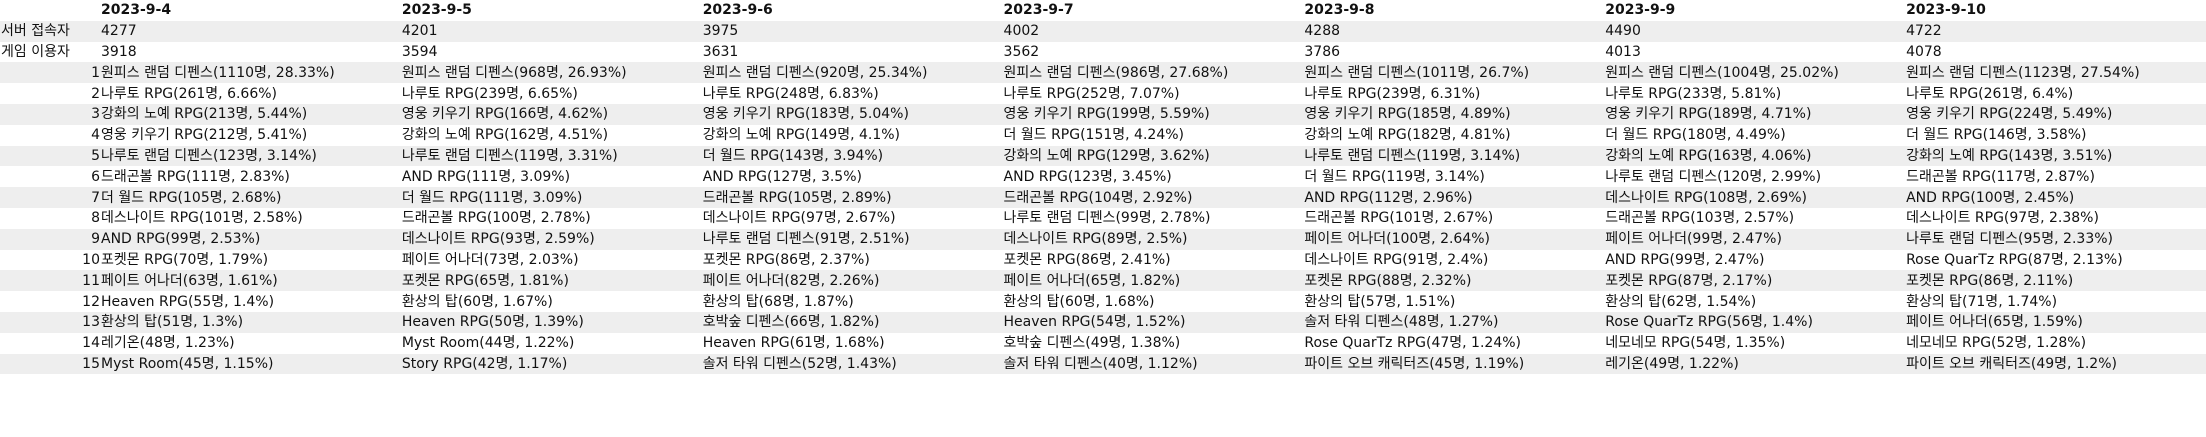  Describe the element at coordinates (1093, 135) in the screenshot. I see `ranking-cell: 더 월드 RPG(151명, 4.24%)` at that location.